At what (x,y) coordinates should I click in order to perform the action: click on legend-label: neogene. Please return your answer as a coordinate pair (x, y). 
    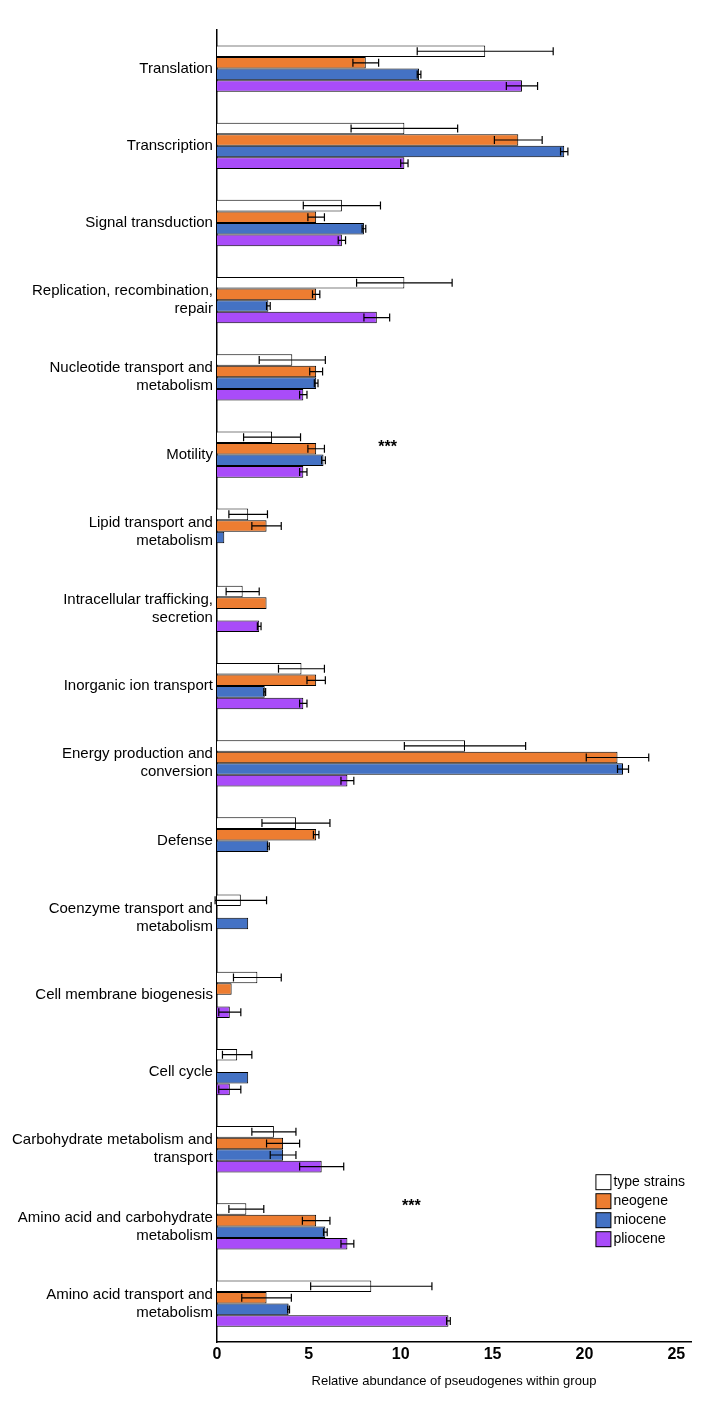
    Looking at the image, I should click on (641, 1200).